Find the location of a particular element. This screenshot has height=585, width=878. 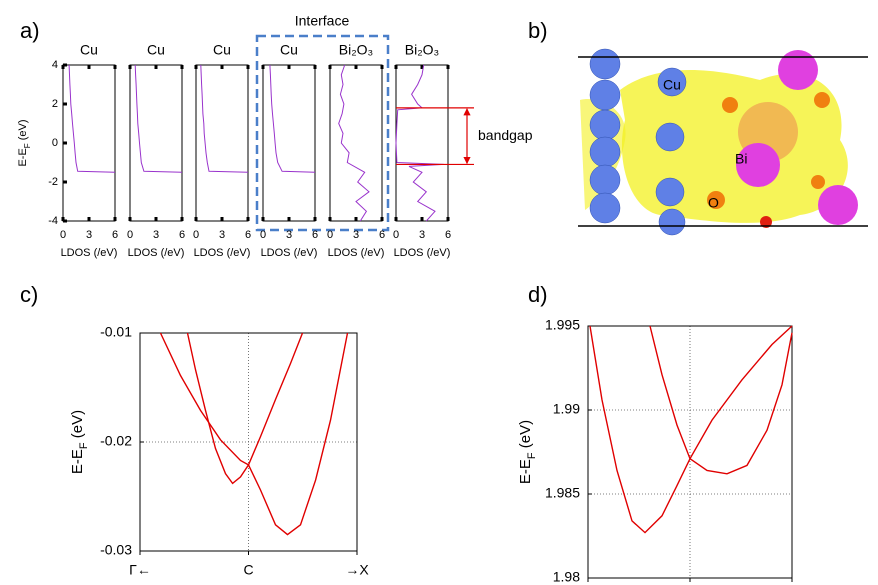

panel-label: d) is located at coordinates (538, 294).